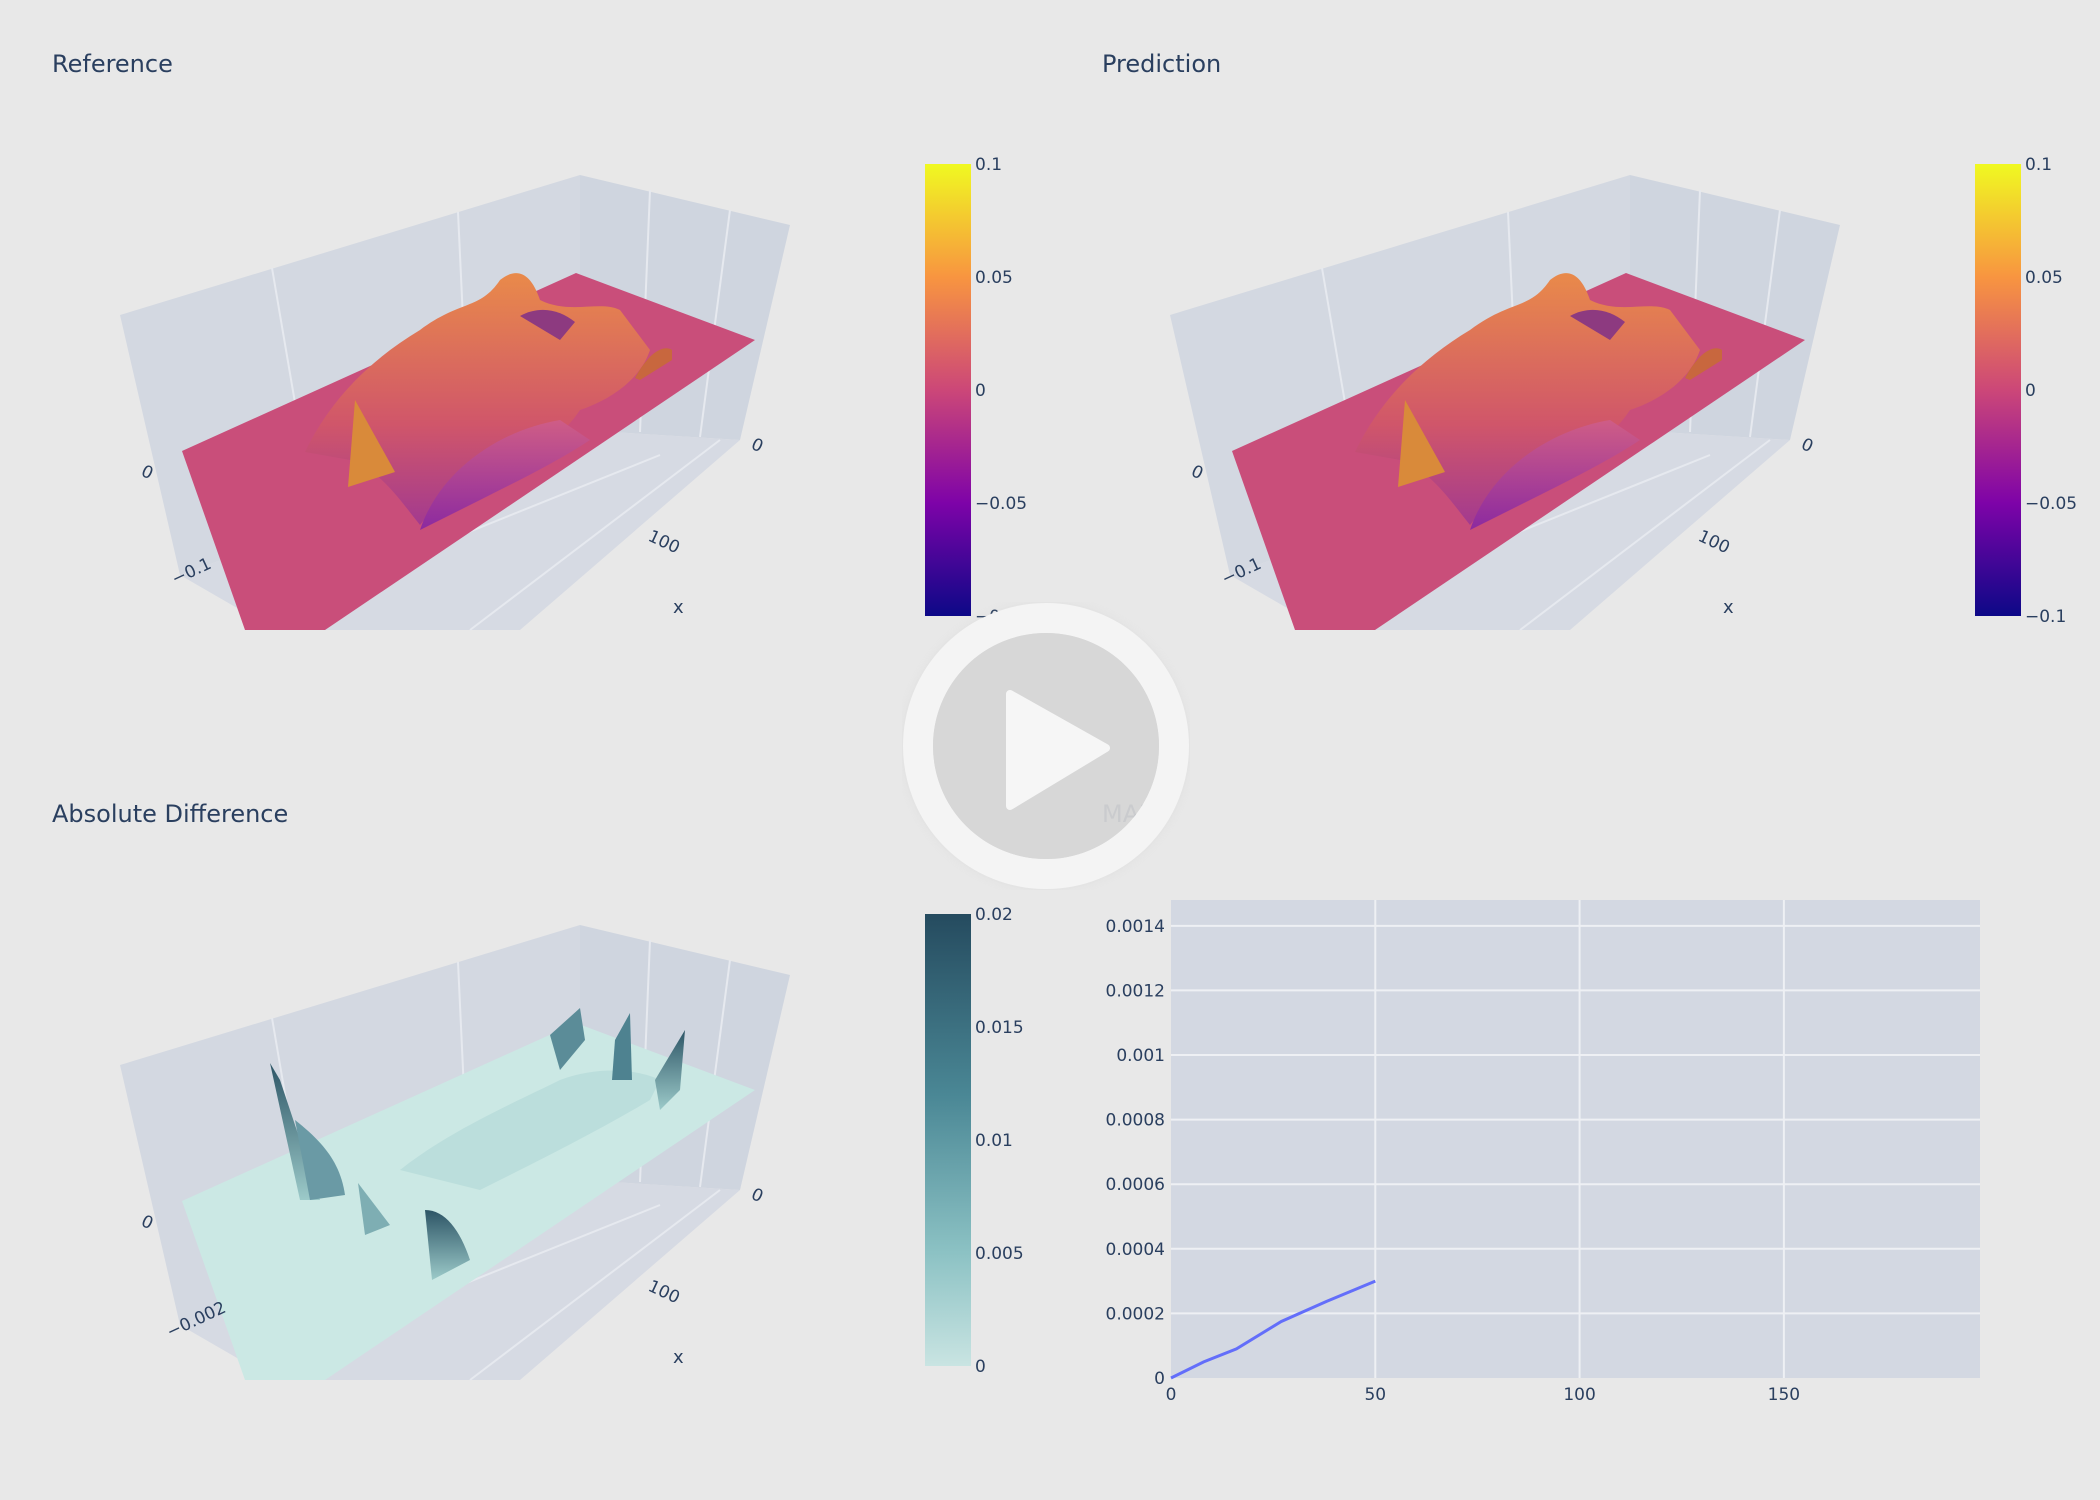 The height and width of the screenshot is (1500, 2100). Describe the element at coordinates (999, 1254) in the screenshot. I see `colorbar-tick: 0.005` at that location.